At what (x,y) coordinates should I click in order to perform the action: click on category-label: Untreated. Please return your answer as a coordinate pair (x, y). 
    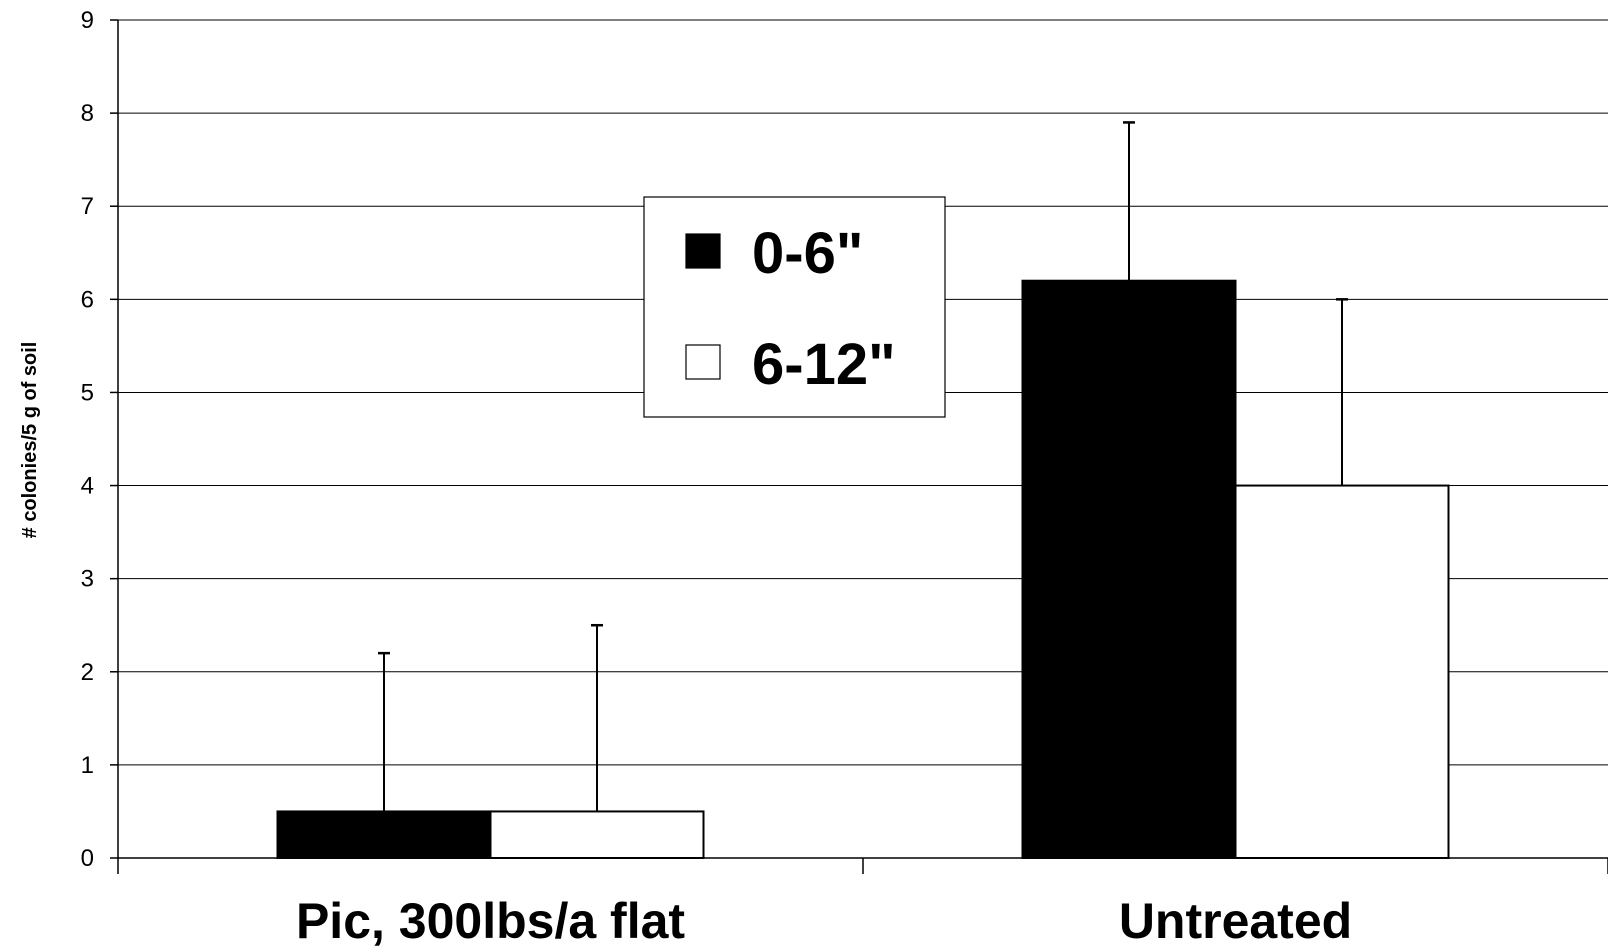
    Looking at the image, I should click on (1235, 921).